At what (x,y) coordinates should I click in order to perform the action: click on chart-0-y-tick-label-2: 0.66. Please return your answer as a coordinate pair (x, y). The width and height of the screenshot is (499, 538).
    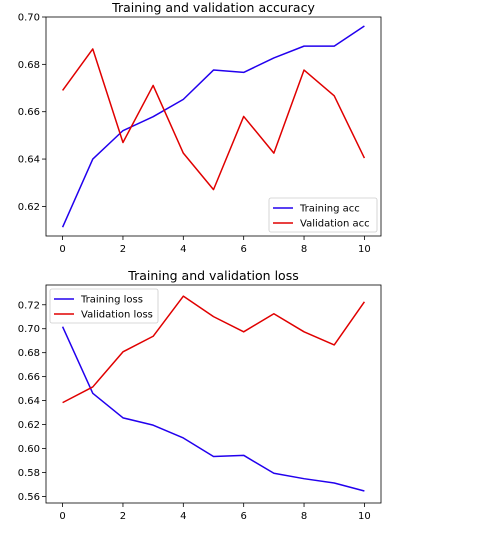
    Looking at the image, I should click on (29, 112).